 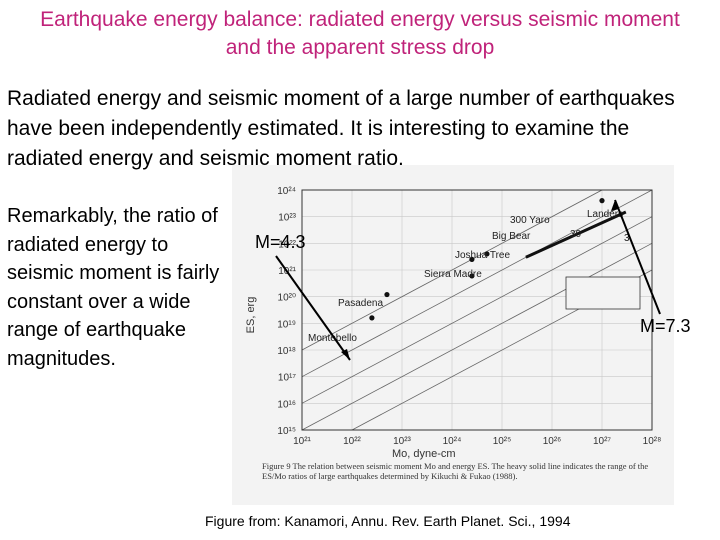 I want to click on x-tick-label: 10²⁷, so click(x=602, y=441).